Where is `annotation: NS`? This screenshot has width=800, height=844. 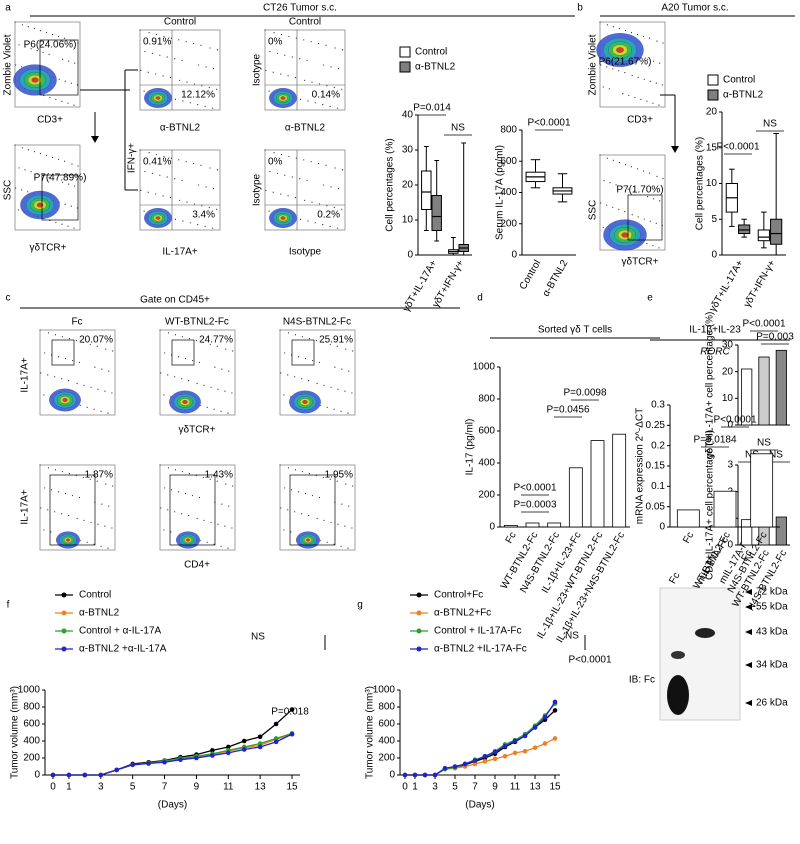 annotation: NS is located at coordinates (258, 637).